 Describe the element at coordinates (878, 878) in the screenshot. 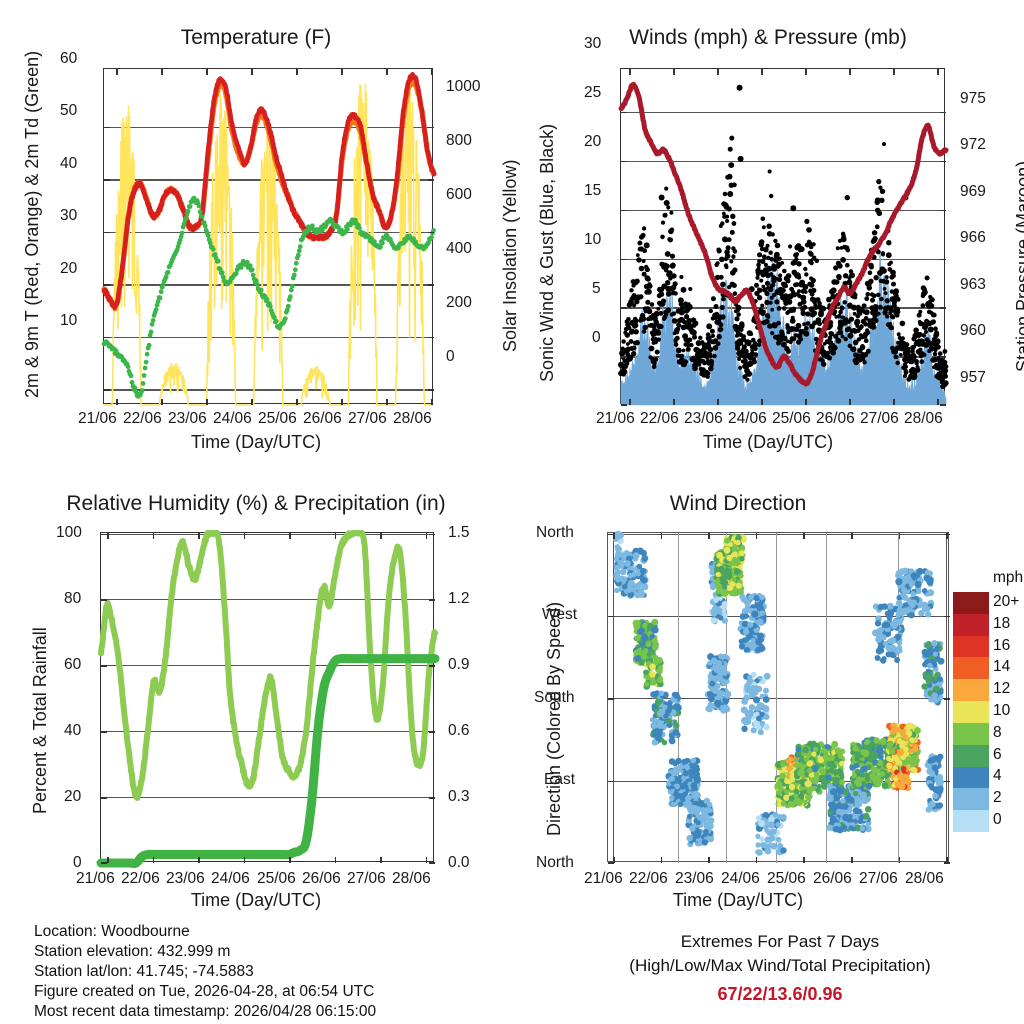

I see `xtick-label: 27/06` at that location.